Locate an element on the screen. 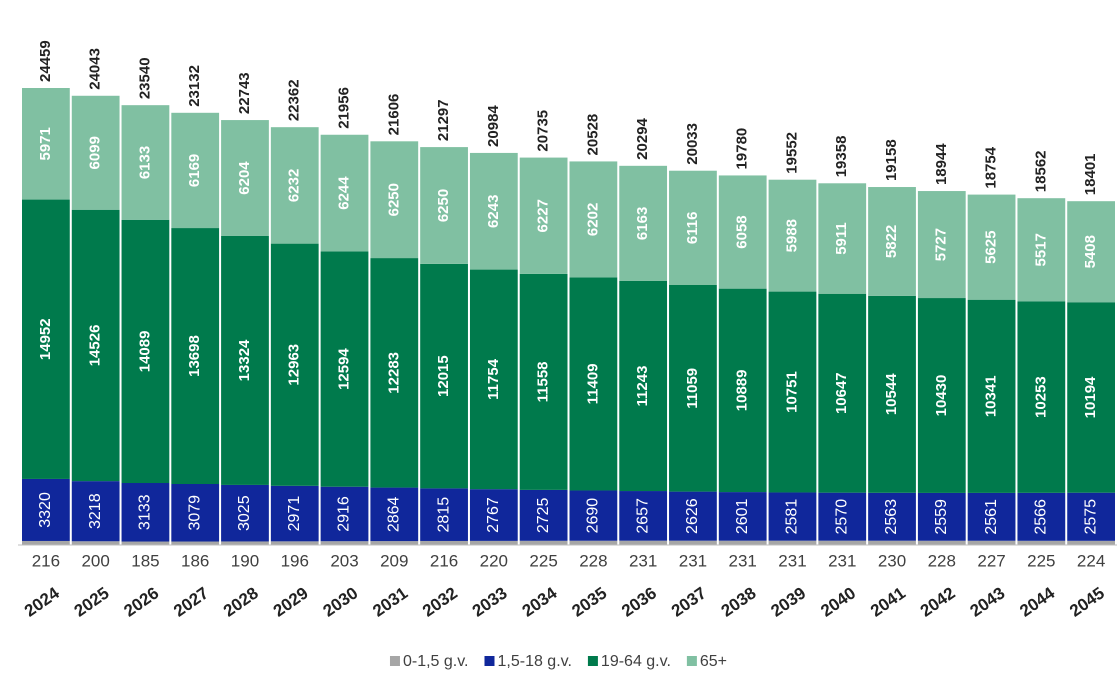 This screenshot has height=675, width=1117. value-label: 2570 is located at coordinates (841, 517).